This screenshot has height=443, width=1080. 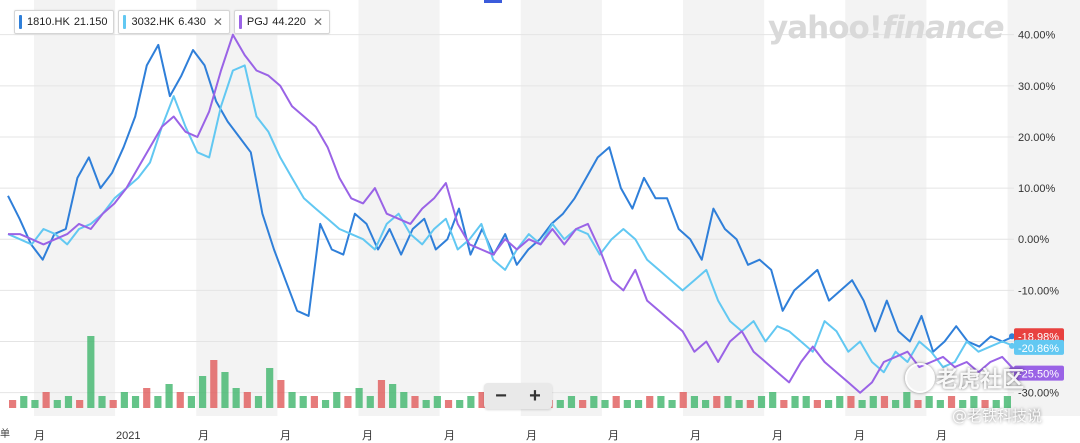 What do you see at coordinates (493, 1) in the screenshot?
I see `top-accent-mark` at bounding box center [493, 1].